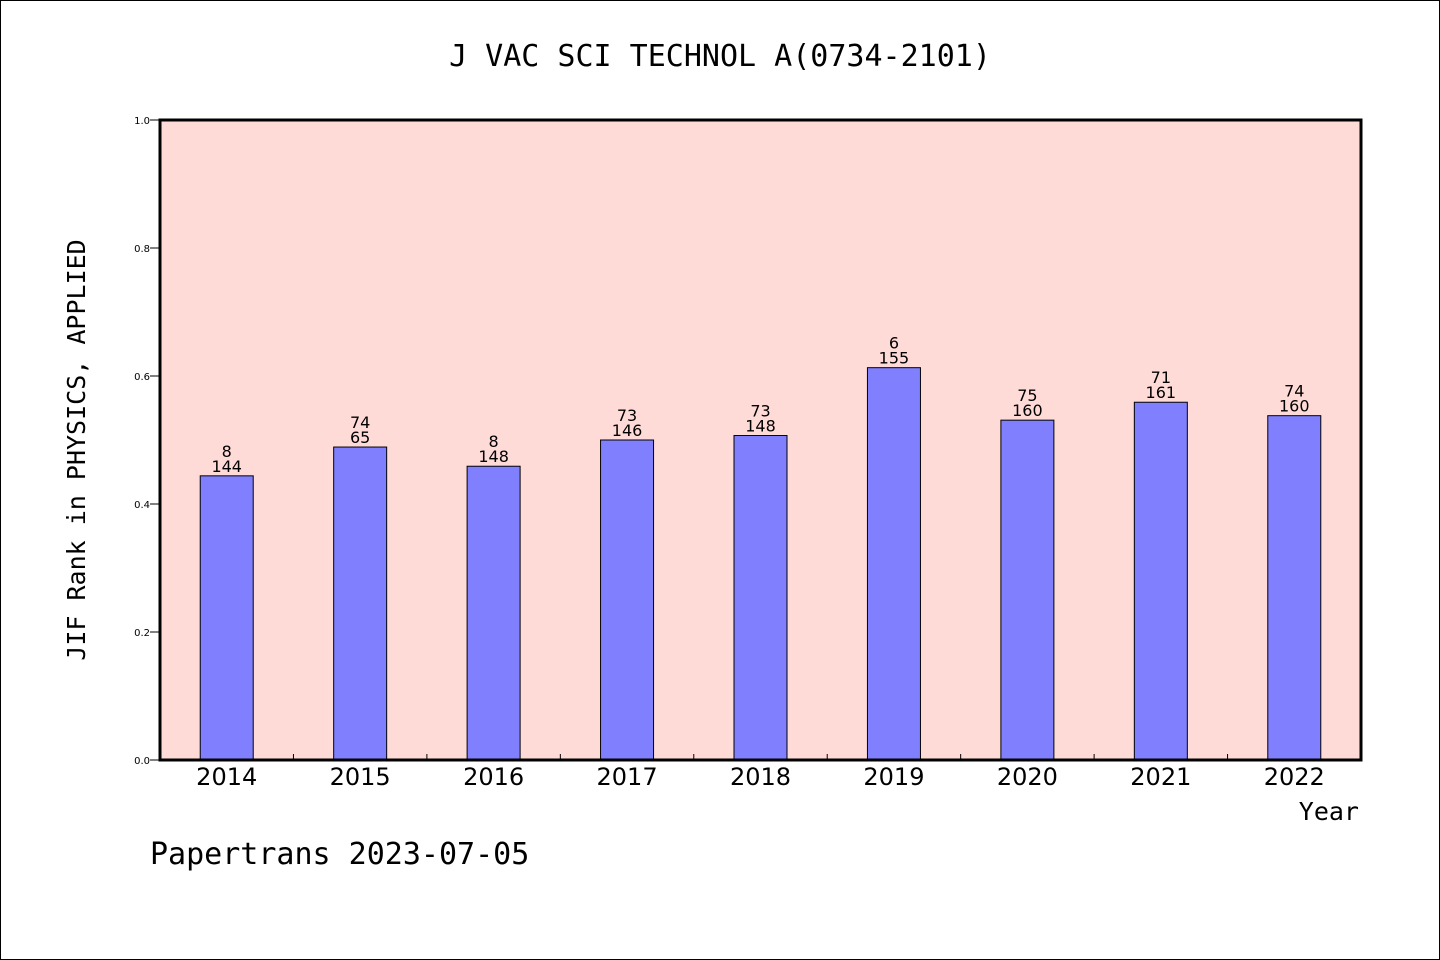  I want to click on y-tick-label: 0.8, so click(142, 249).